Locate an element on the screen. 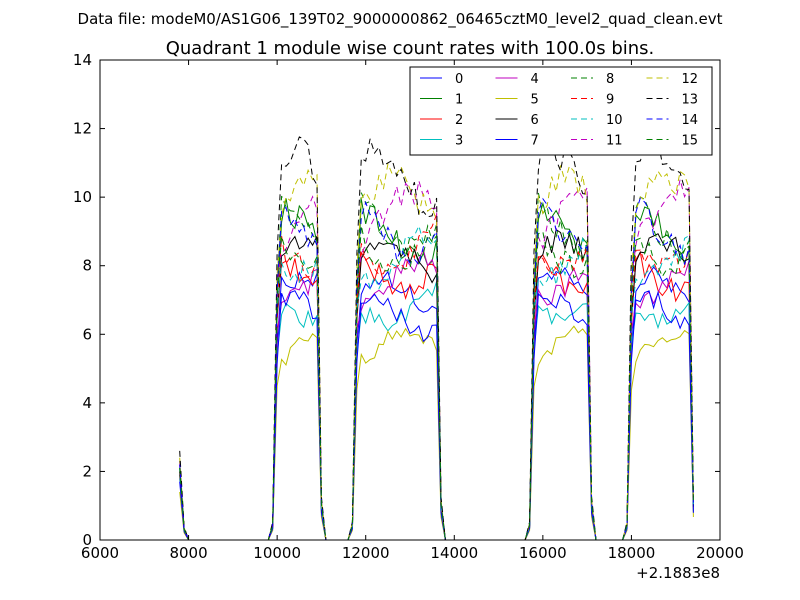  legend-label-5: 5 is located at coordinates (535, 100).